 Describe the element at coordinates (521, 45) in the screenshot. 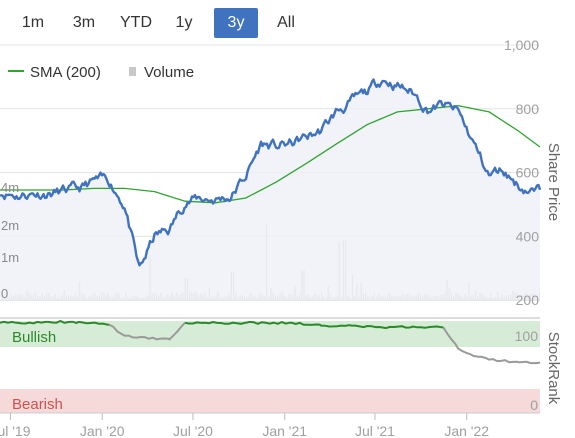

I see `y-tick-label: 1,000` at that location.